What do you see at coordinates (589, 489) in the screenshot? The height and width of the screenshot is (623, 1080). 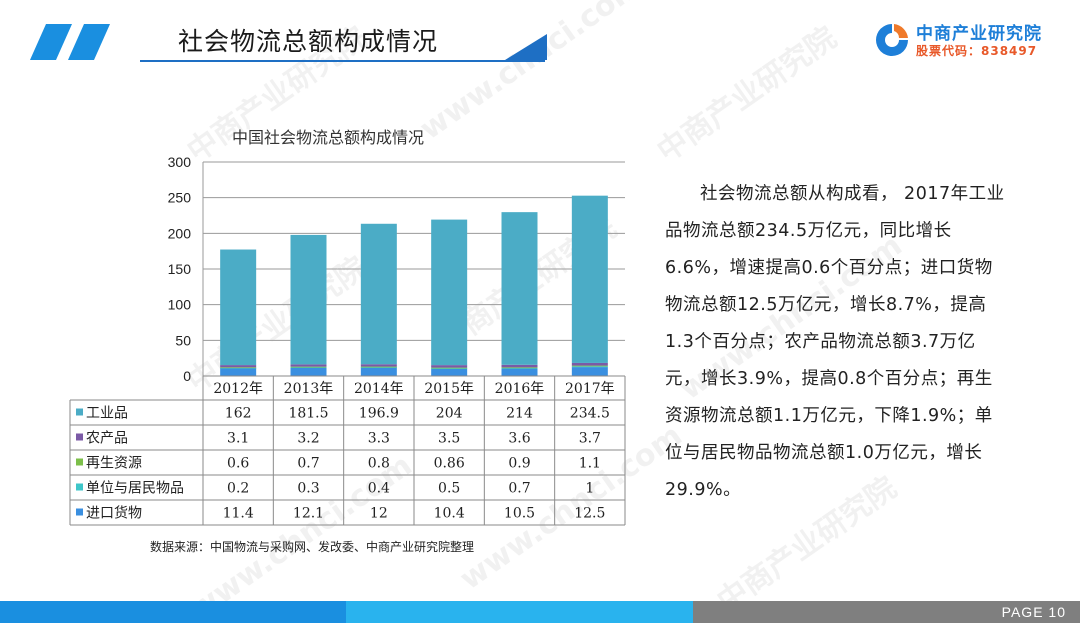 I see `data-label: 1` at bounding box center [589, 489].